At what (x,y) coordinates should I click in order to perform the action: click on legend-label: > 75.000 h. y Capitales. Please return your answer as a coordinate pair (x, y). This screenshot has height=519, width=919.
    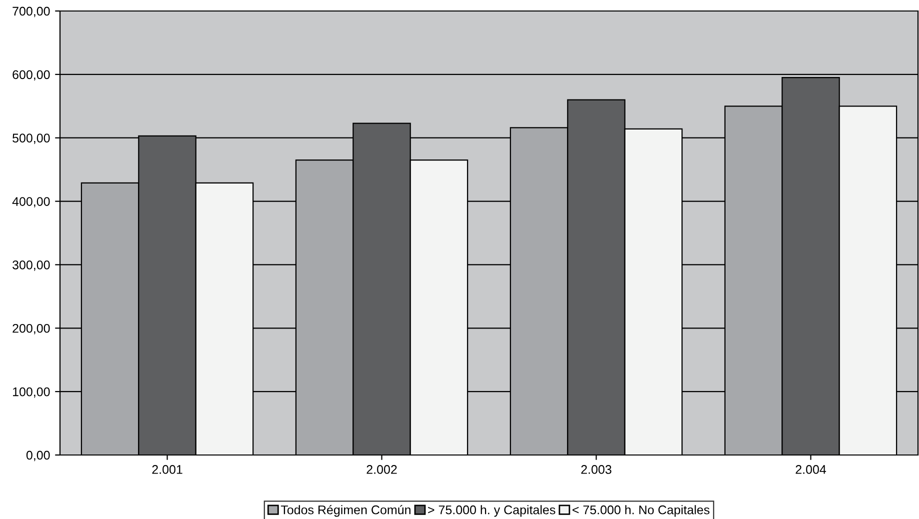
    Looking at the image, I should click on (492, 511).